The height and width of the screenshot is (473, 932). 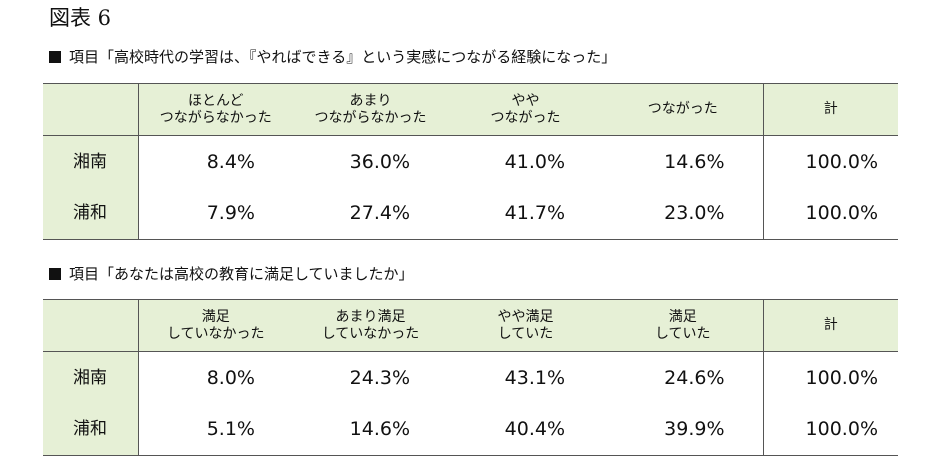 I want to click on value-cell: 41.0%, so click(x=534, y=161).